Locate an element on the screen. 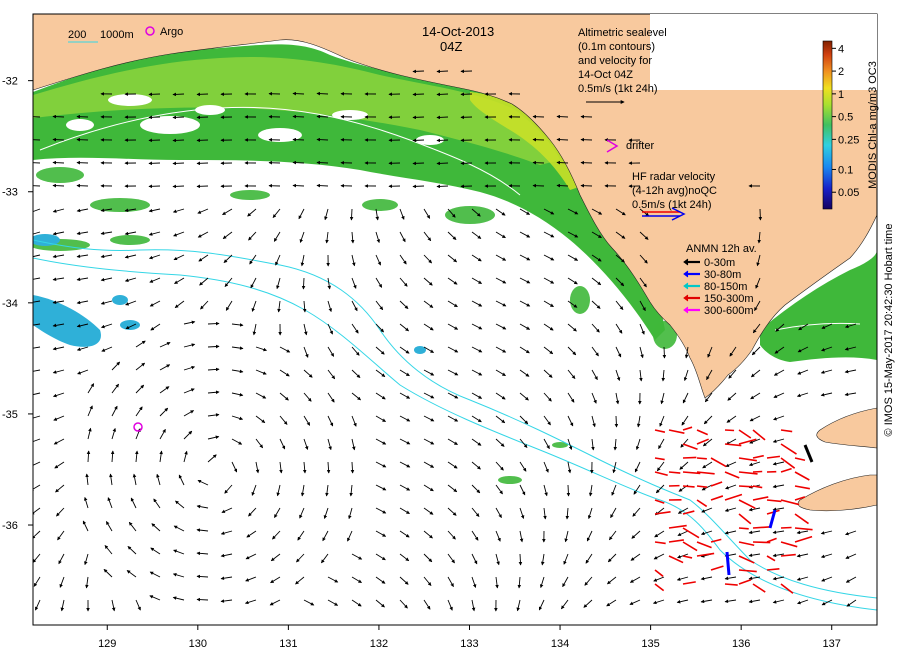  lon-tick-label: 131 is located at coordinates (288, 644).